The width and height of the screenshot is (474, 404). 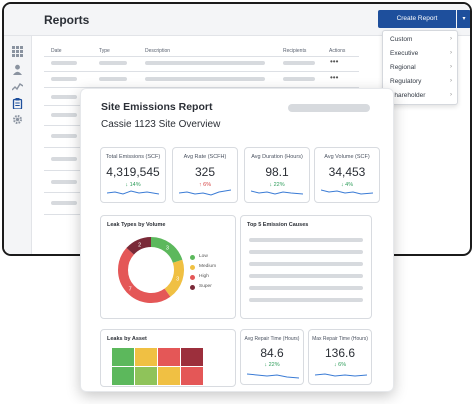 I want to click on panel-title: Top 5 Emission Causes, so click(x=278, y=225).